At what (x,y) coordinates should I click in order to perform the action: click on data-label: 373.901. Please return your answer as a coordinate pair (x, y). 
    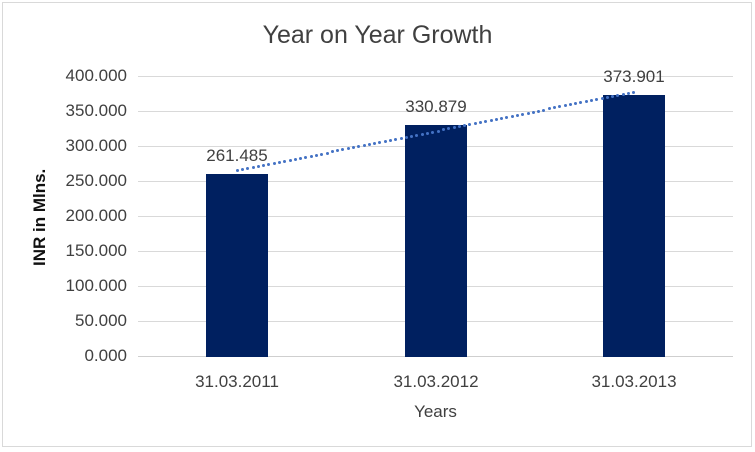
    Looking at the image, I should click on (634, 76).